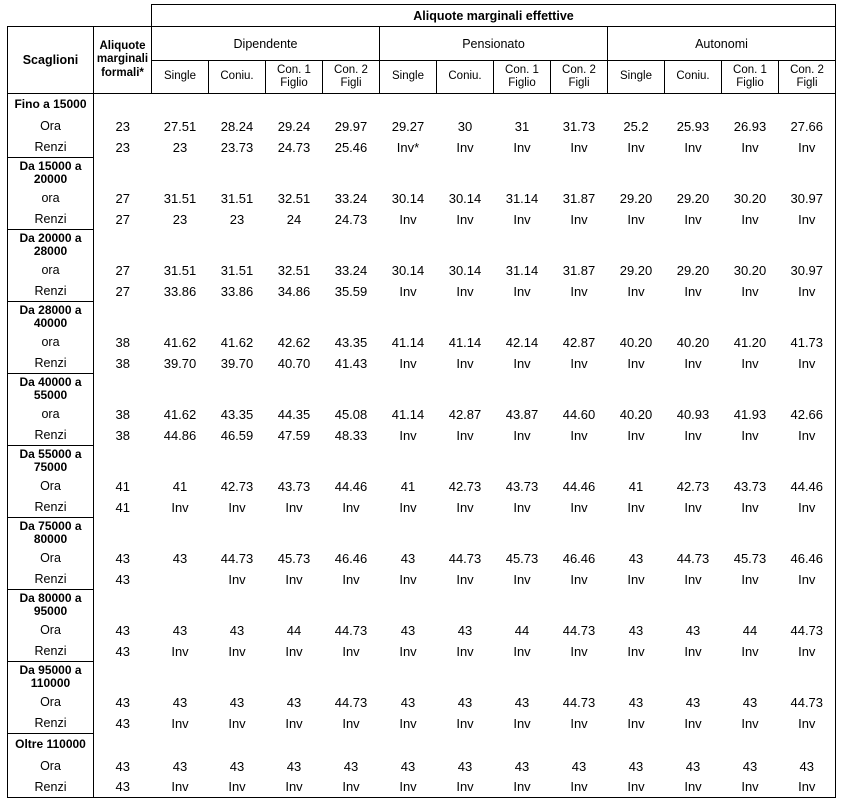 This screenshot has width=842, height=798. Describe the element at coordinates (750, 342) in the screenshot. I see `data-cell: 41.20` at that location.